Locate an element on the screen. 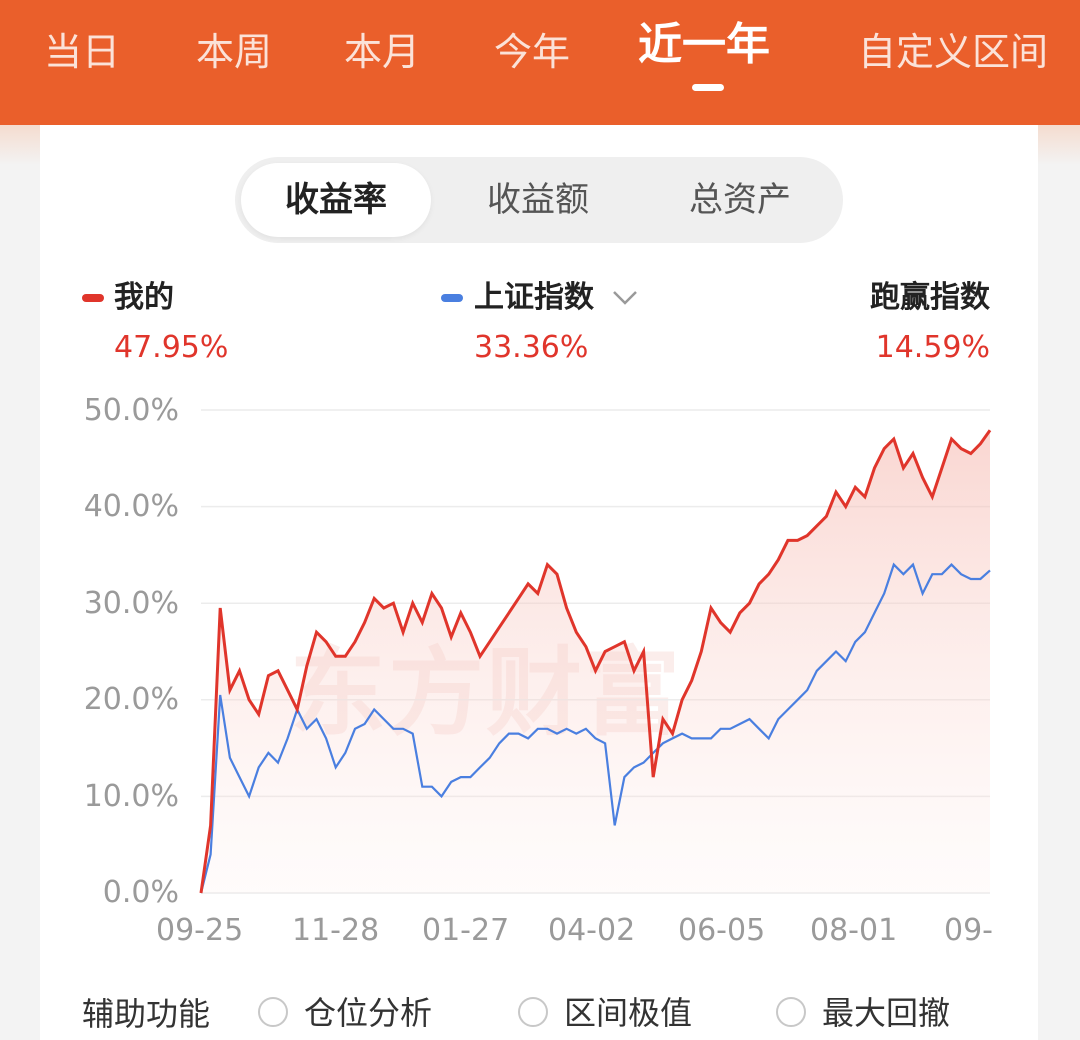 The image size is (1080, 1040). tab-this-month: 本月 is located at coordinates (382, 52).